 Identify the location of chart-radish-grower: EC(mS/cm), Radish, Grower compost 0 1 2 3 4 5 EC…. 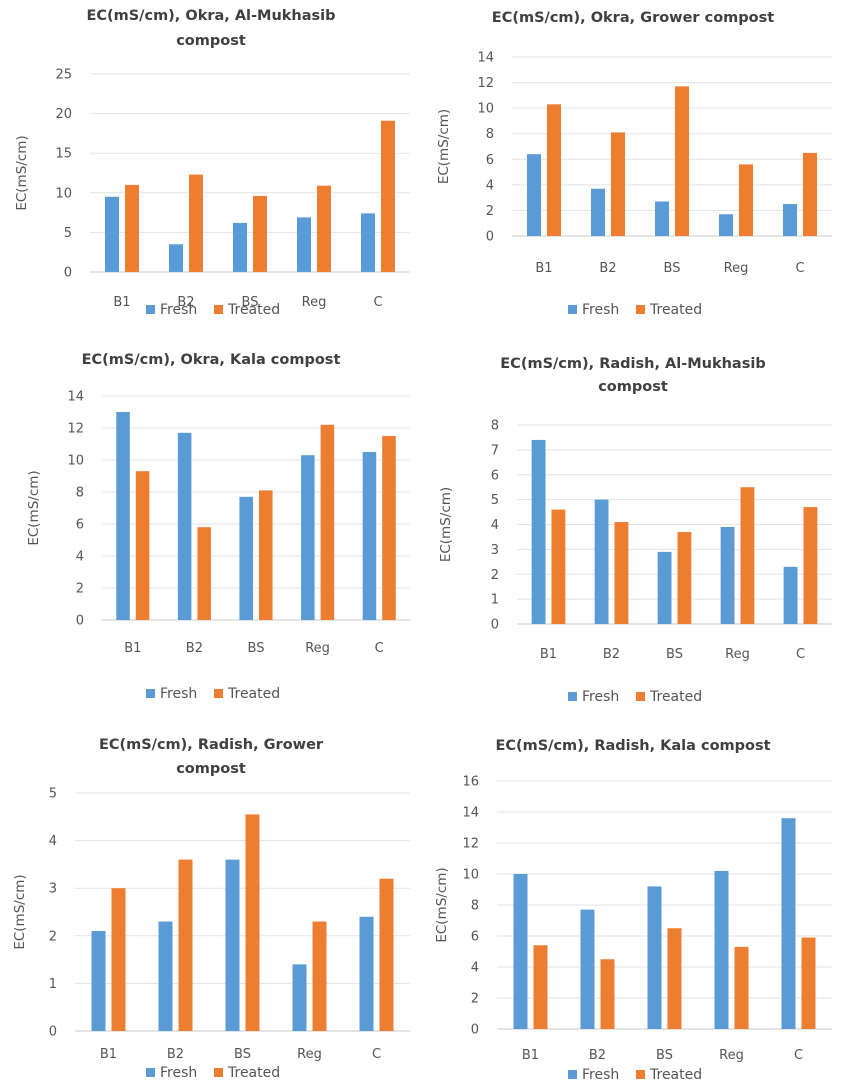
(211, 909).